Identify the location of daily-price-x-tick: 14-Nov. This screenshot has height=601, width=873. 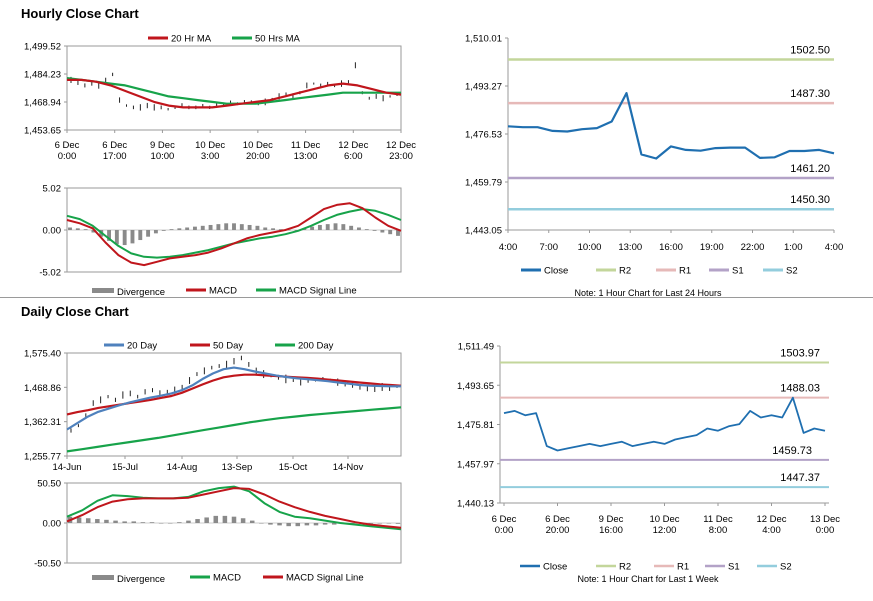
(348, 467).